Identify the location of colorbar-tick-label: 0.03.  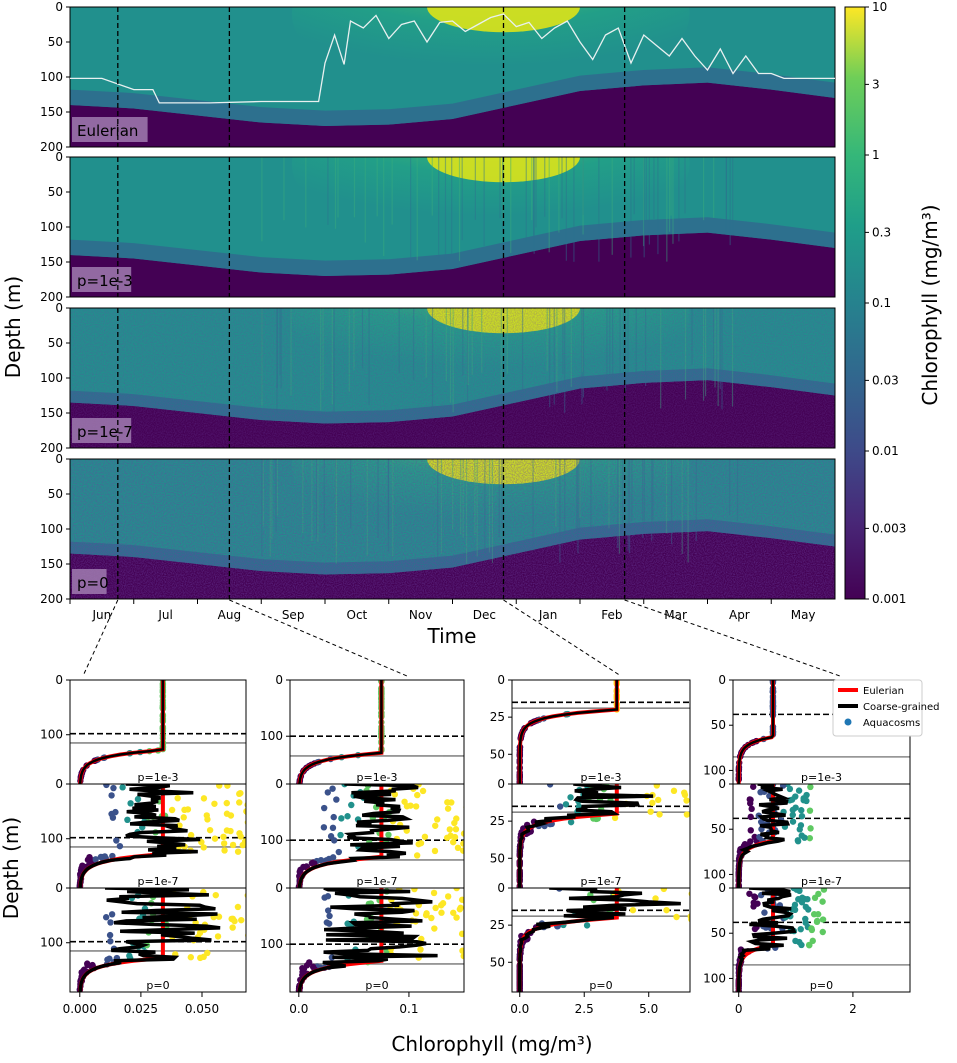
(885, 380).